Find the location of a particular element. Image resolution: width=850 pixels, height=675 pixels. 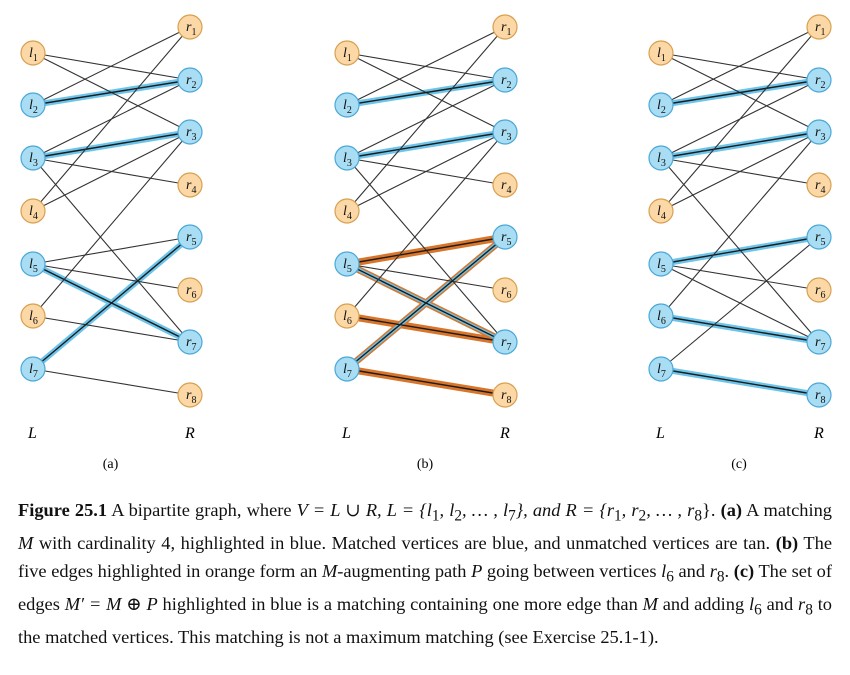

graph-panel-a: l1 l2 l3 l4 l5 l6 l7 r1 r2 r3 r4 r5 r6 r7 r8 L R (a) is located at coordinates (111, 243).